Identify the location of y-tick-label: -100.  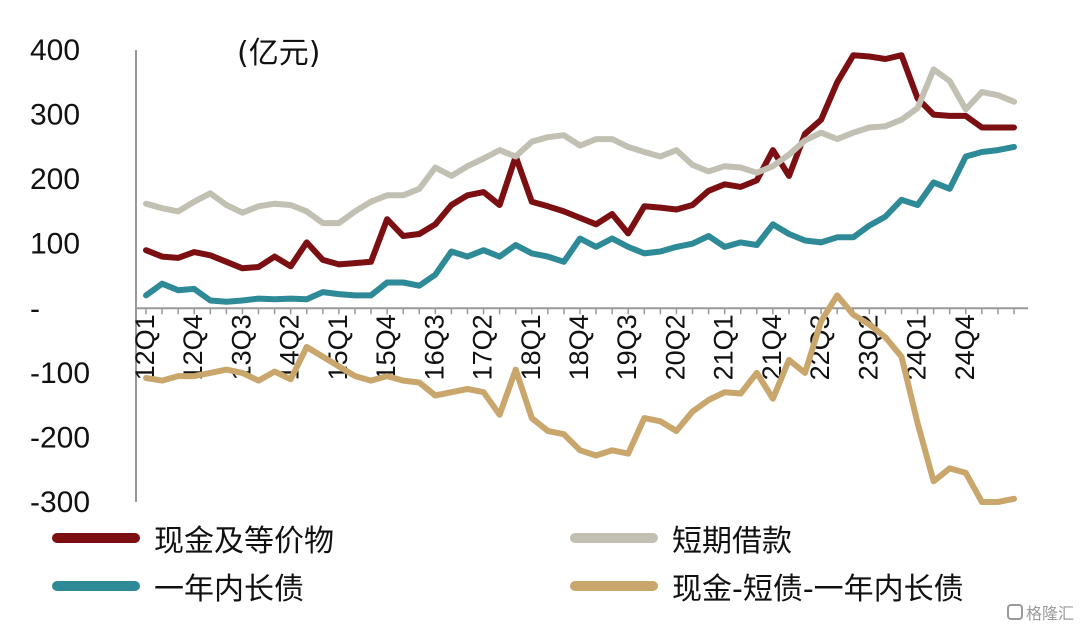
(60, 373).